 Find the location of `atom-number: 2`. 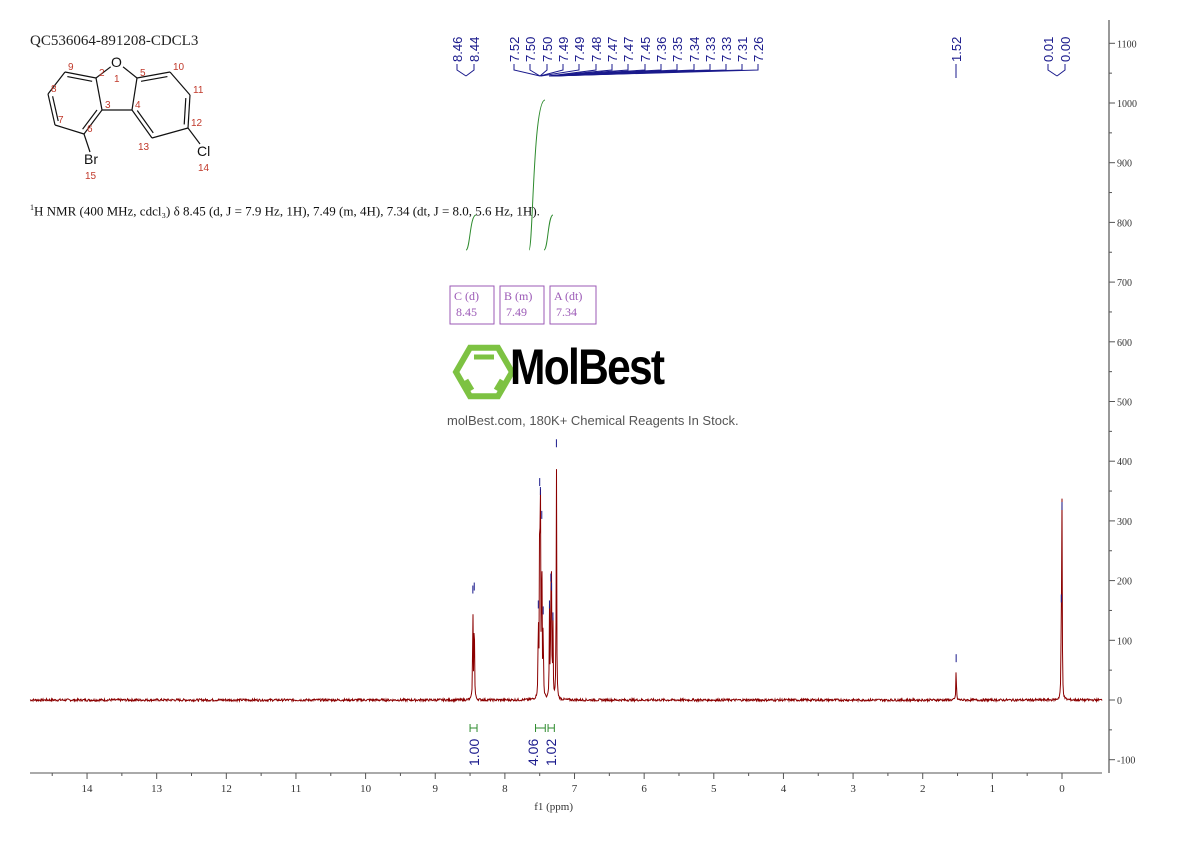

atom-number: 2 is located at coordinates (102, 73).